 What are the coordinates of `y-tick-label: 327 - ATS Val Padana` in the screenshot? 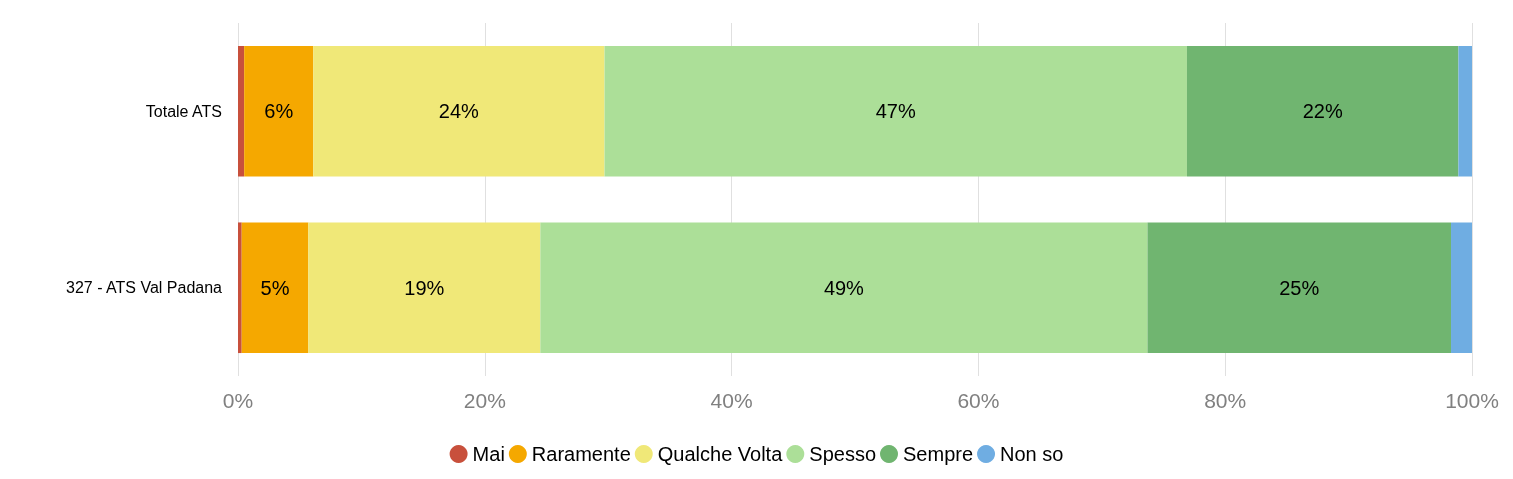 It's located at (144, 288).